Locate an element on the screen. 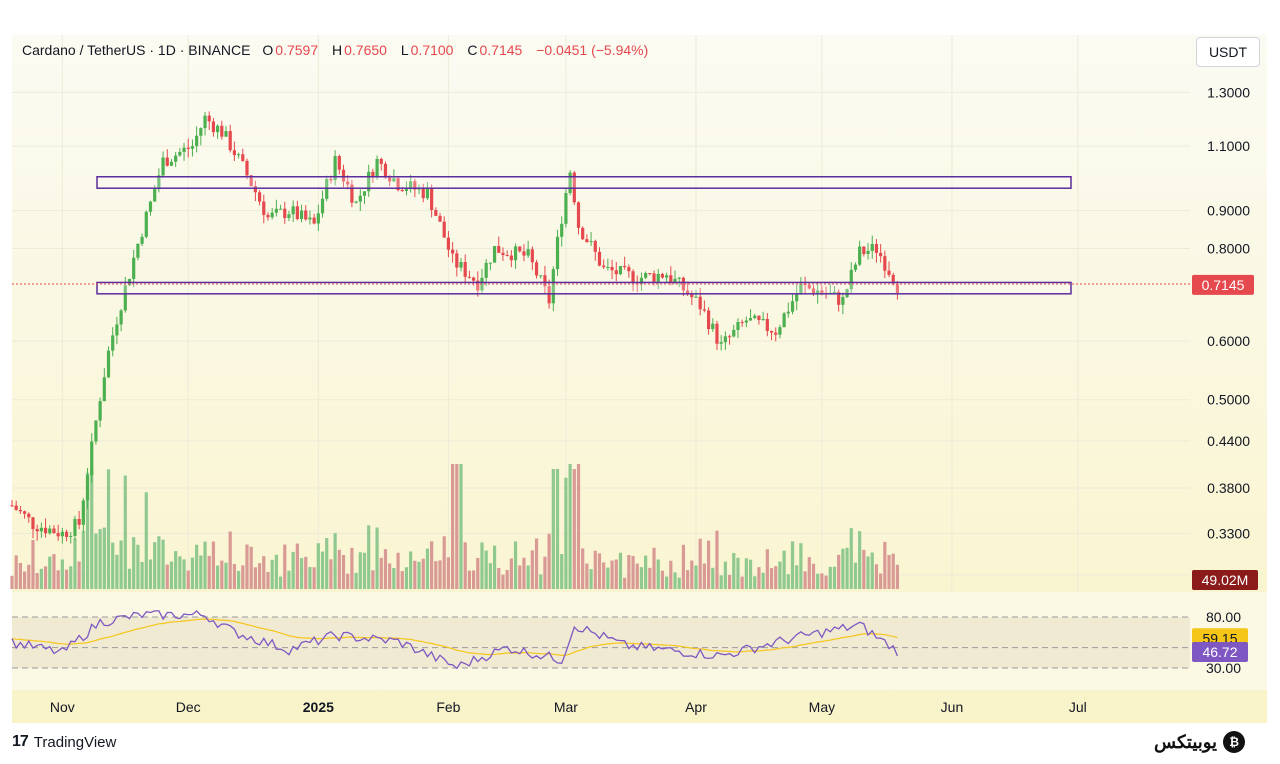 The width and height of the screenshot is (1280, 764). rsi-value-label: 46.72 is located at coordinates (1219, 652).